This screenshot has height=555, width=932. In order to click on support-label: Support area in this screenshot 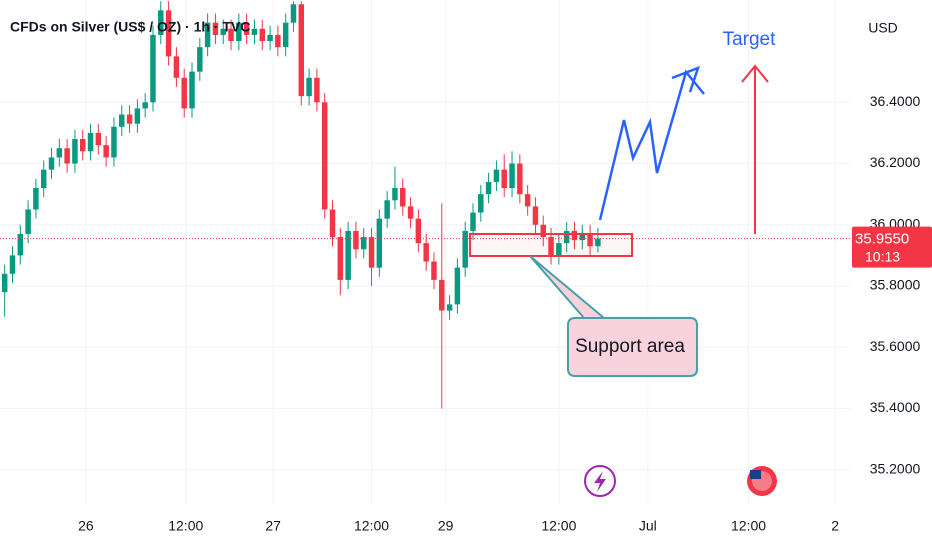, I will do `click(630, 346)`.